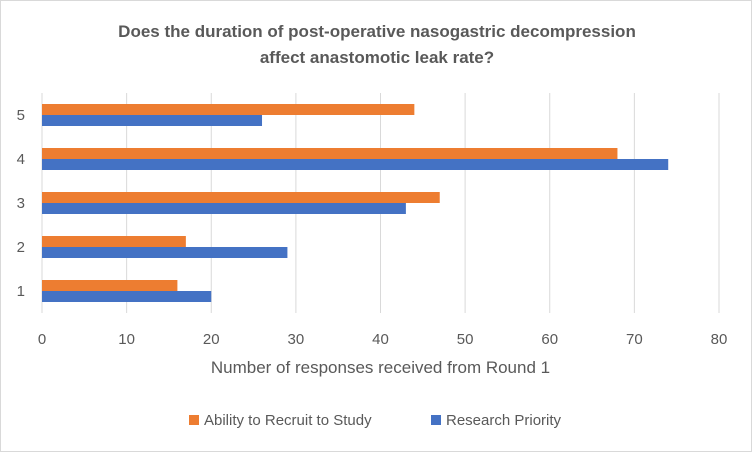 This screenshot has height=453, width=752. I want to click on legend-label: Ability to Recruit to Study, so click(288, 420).